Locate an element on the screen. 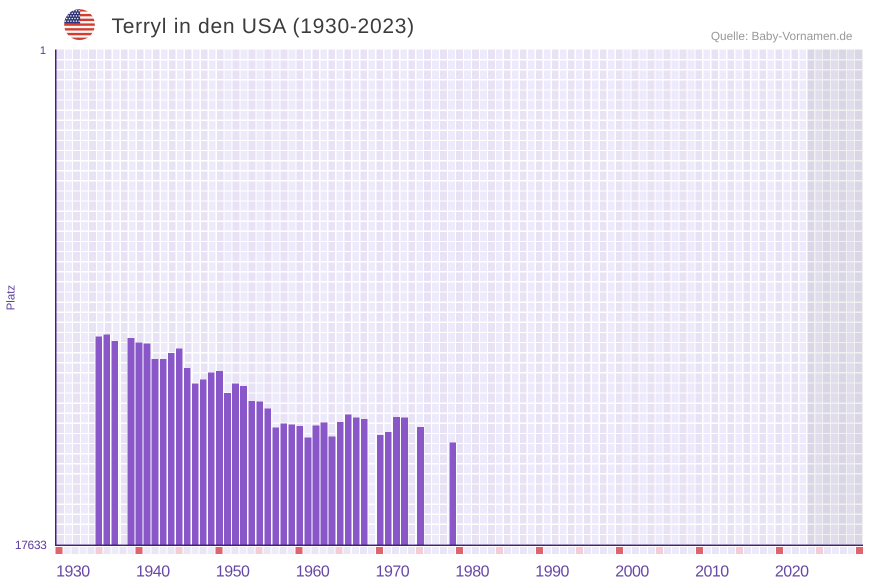  svg-text: Platz is located at coordinates (12, 298).